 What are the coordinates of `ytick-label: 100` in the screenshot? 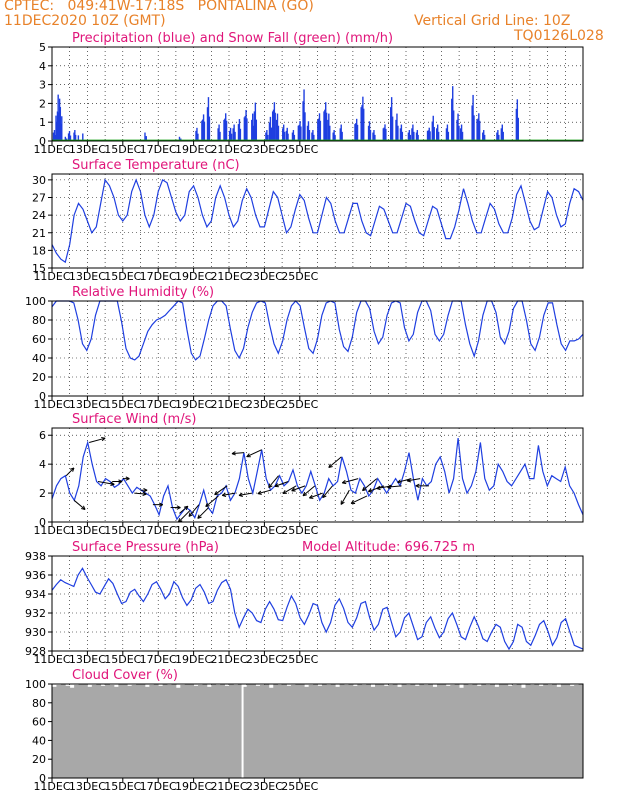 It's located at (35, 684).